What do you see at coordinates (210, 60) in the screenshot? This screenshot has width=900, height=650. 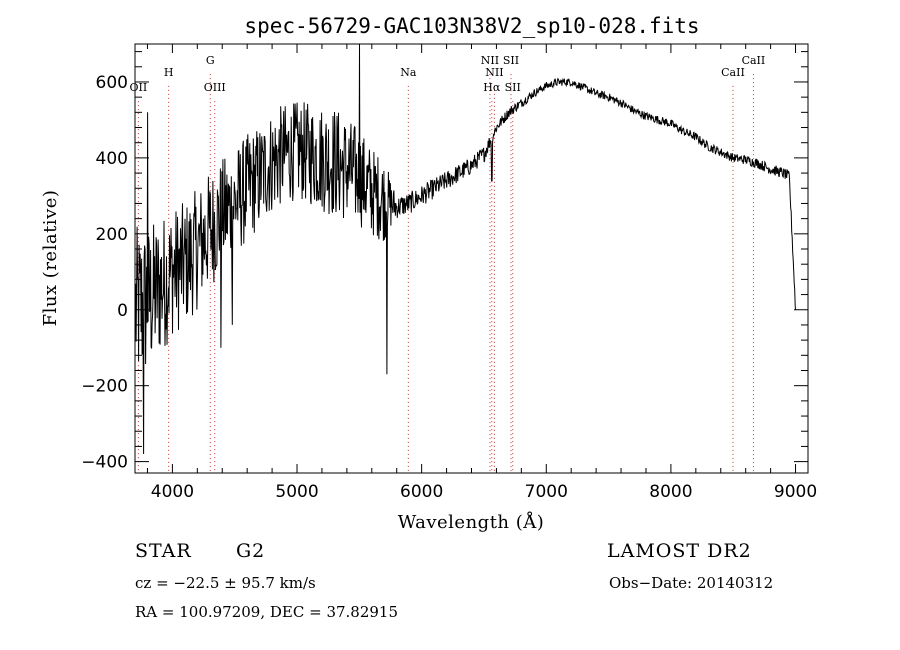 I see `spectral-line-label: G` at bounding box center [210, 60].